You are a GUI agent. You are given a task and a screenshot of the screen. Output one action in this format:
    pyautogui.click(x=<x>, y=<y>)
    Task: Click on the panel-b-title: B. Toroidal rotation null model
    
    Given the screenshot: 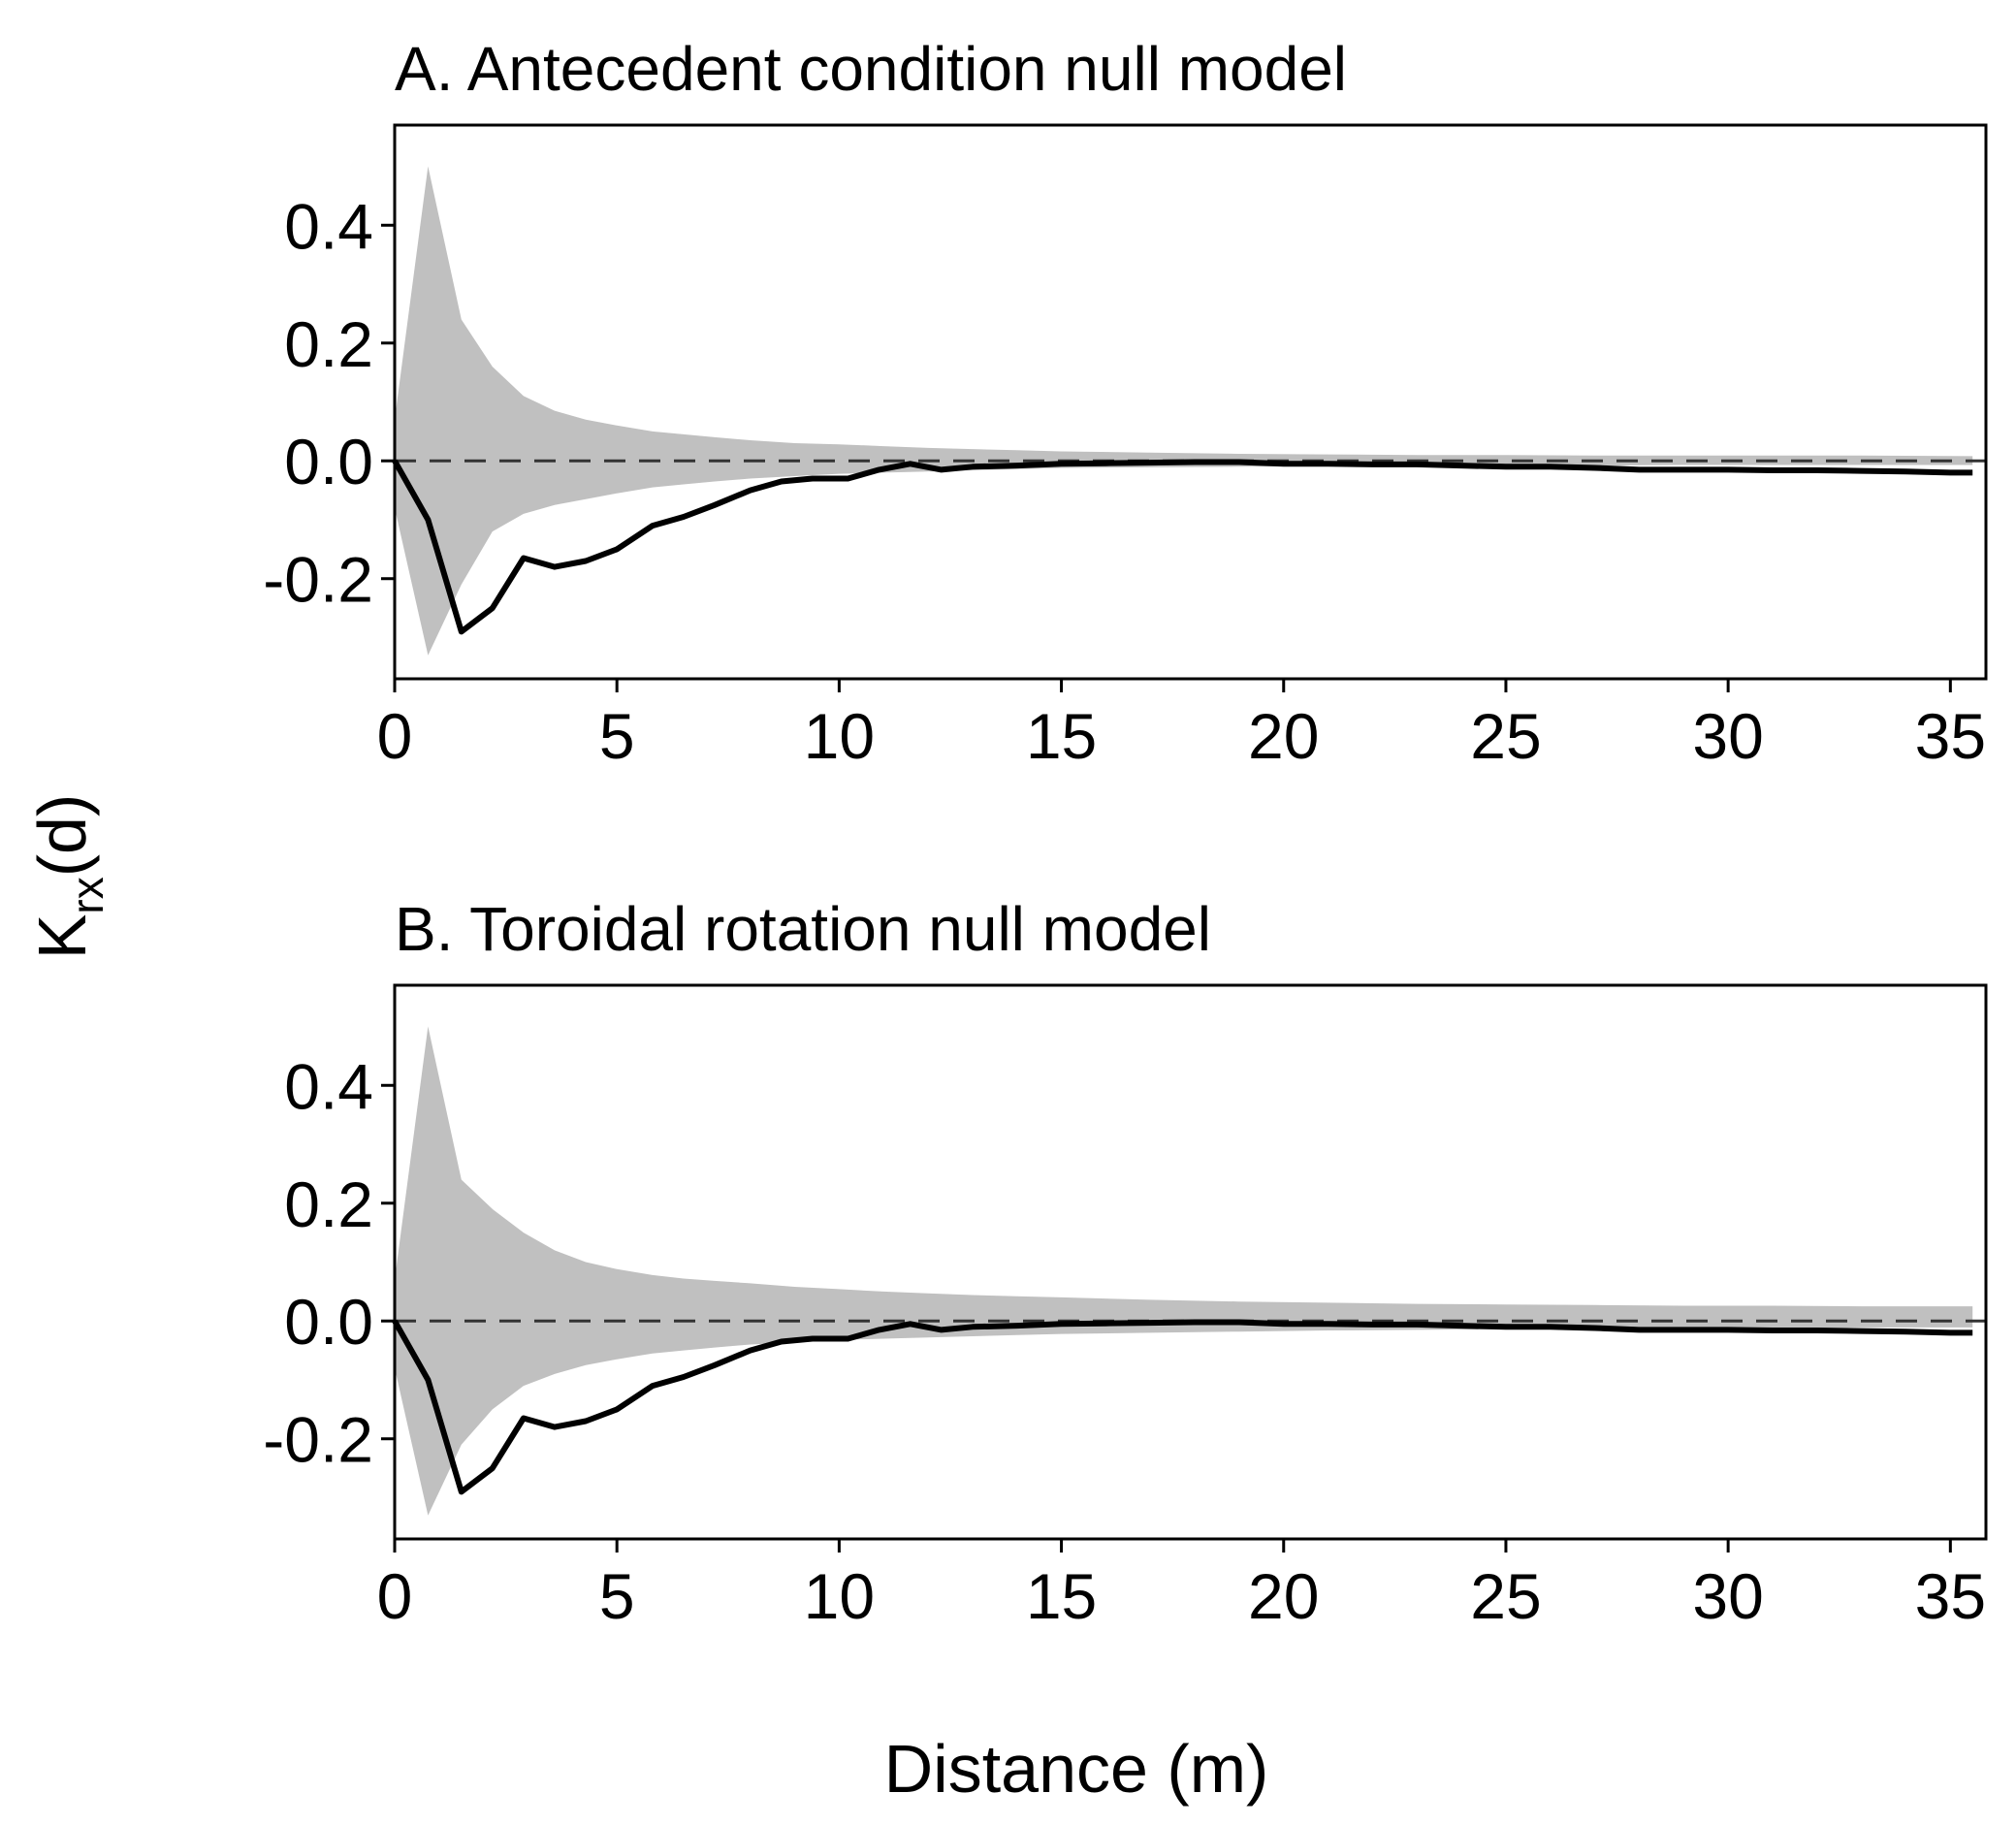 What is the action you would take?
    pyautogui.click(x=803, y=929)
    